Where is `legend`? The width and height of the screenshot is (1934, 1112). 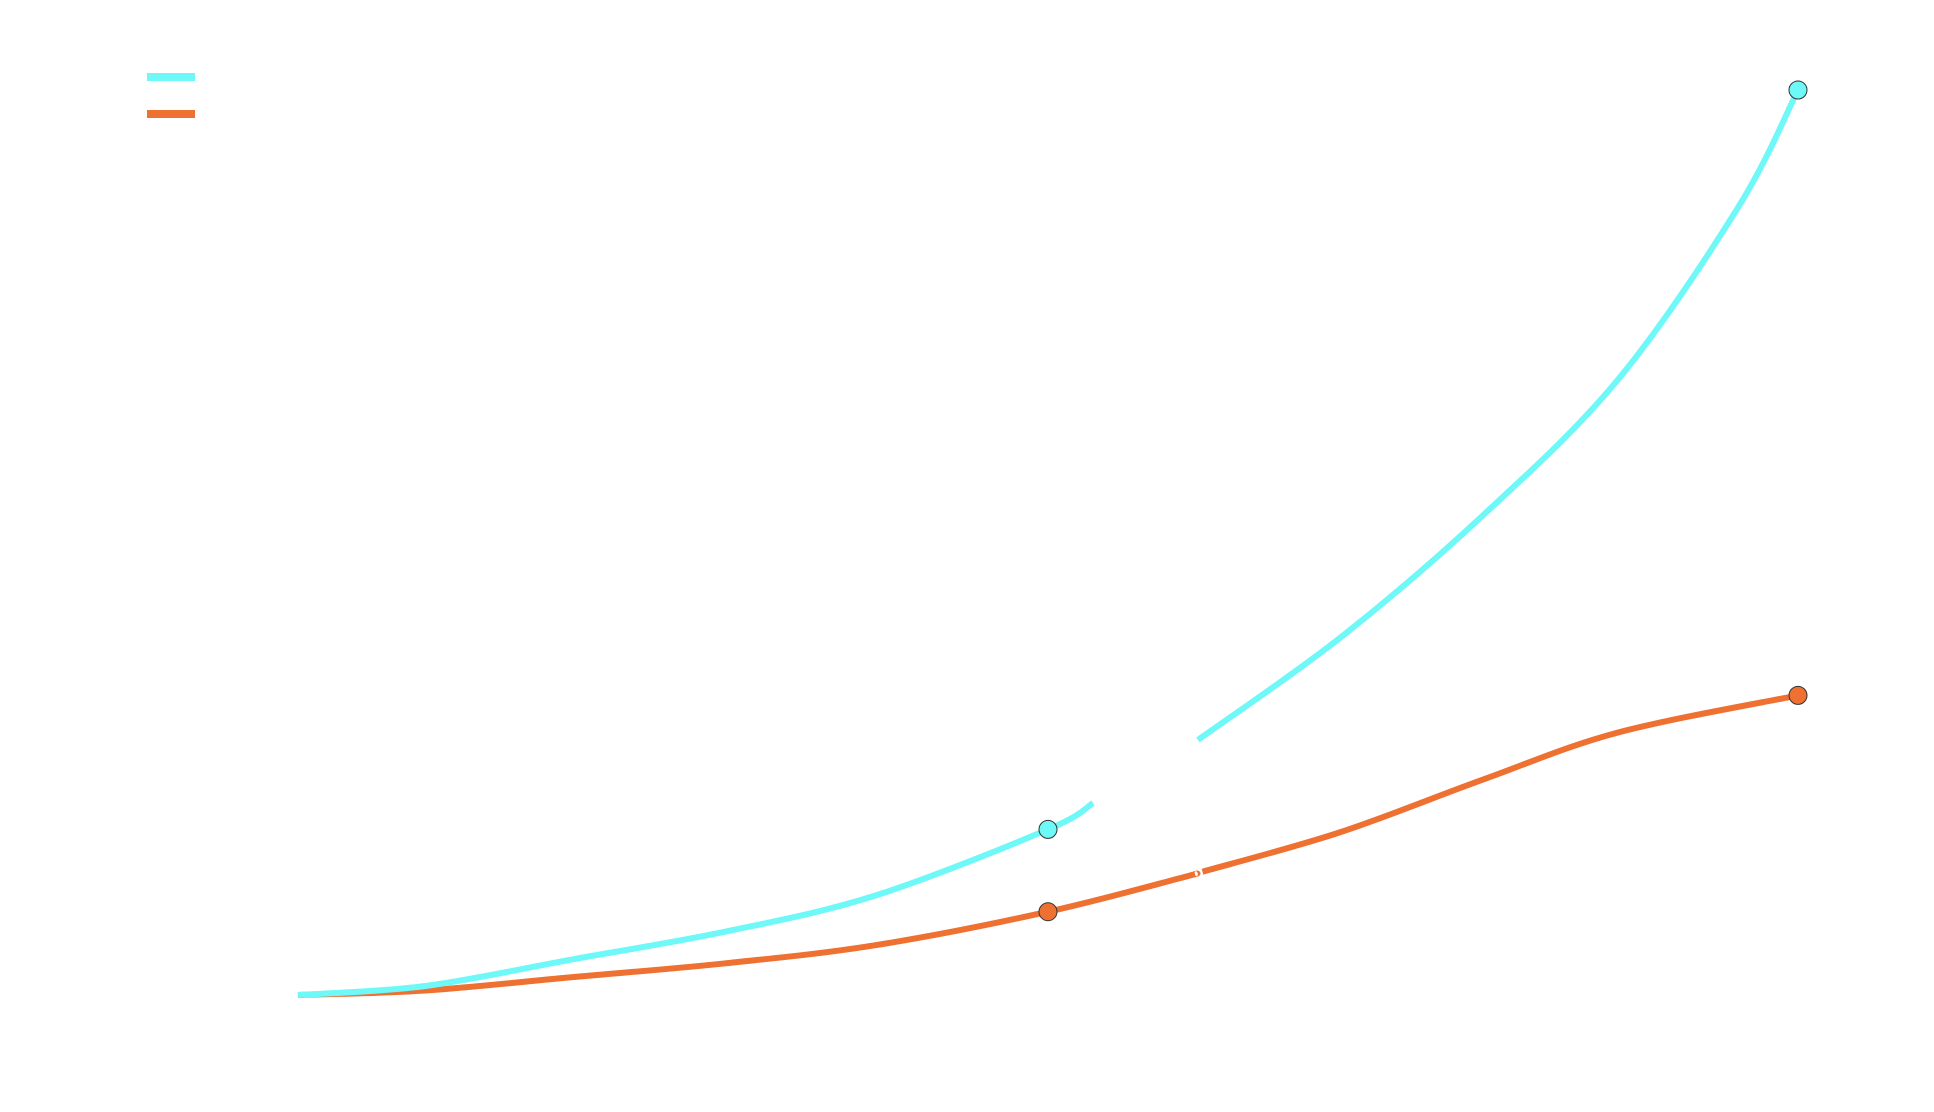
legend is located at coordinates (171, 95).